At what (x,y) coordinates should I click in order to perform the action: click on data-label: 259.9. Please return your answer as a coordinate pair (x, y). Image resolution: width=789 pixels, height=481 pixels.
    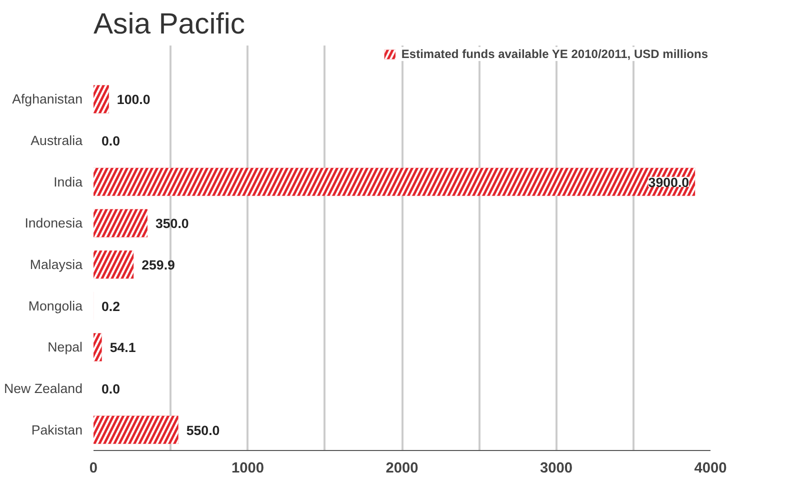
    Looking at the image, I should click on (158, 265).